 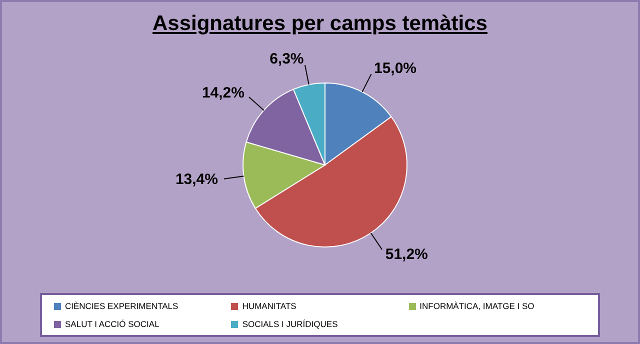 I want to click on chart-title: Assignatures per camps temàtics, so click(x=320, y=24).